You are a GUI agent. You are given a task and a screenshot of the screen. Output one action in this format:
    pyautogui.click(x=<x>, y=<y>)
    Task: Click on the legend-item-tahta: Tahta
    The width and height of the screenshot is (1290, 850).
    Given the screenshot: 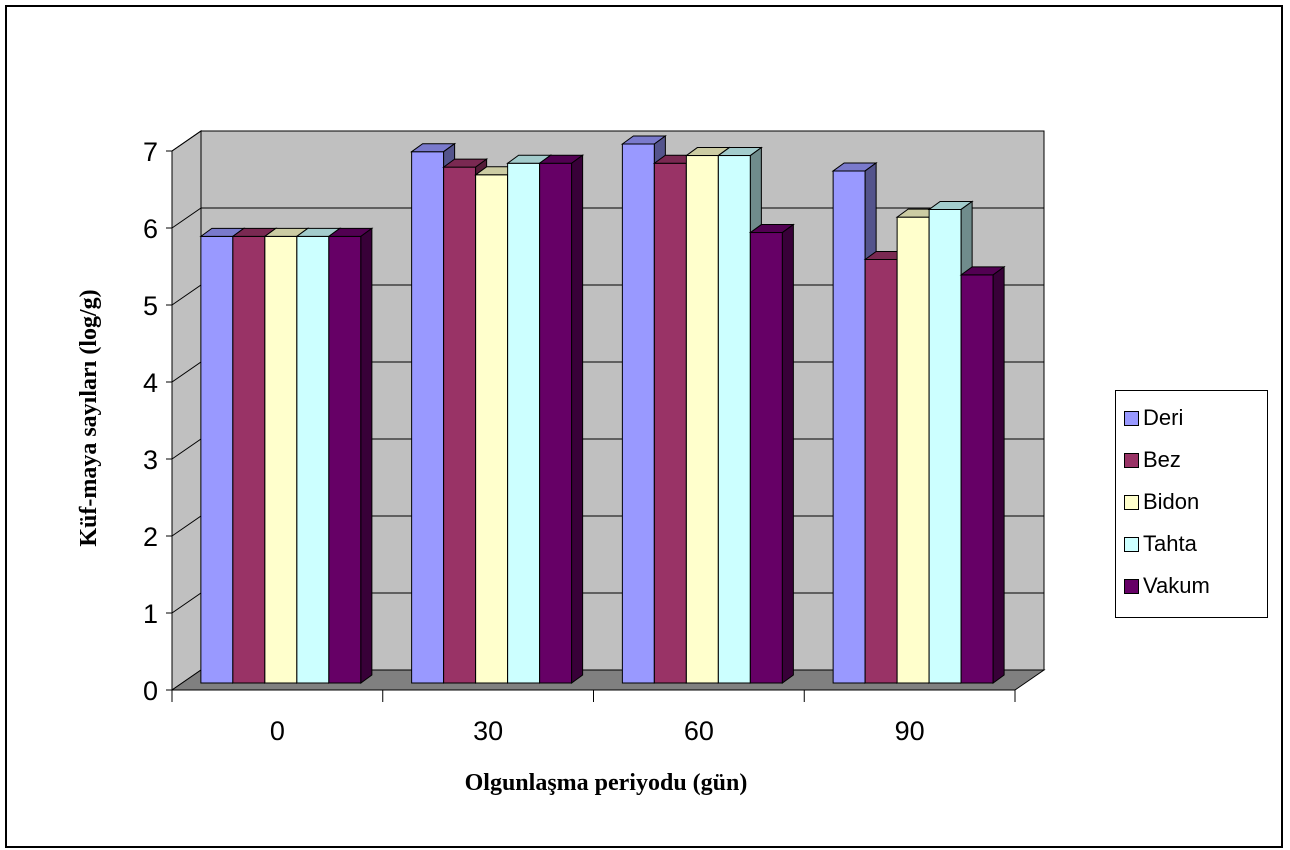 What is the action you would take?
    pyautogui.click(x=1191, y=544)
    